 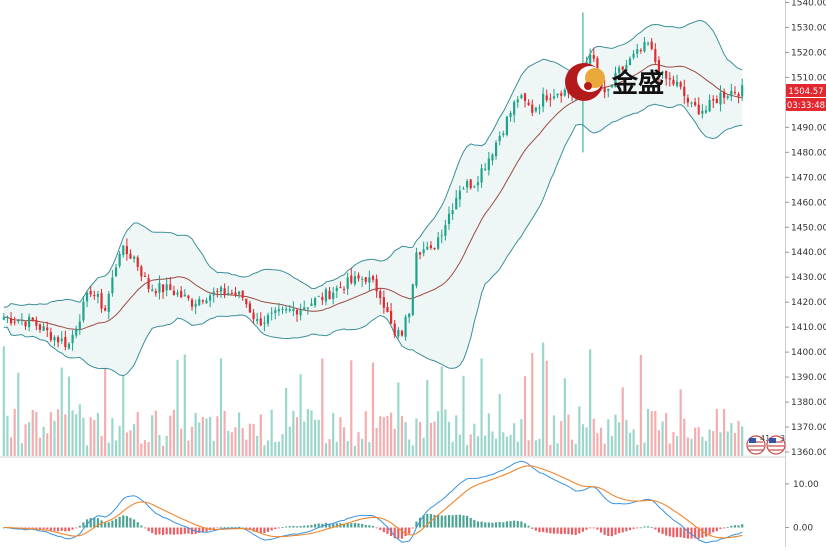 What do you see at coordinates (776, 444) in the screenshot?
I see `event-badge-2: 3` at bounding box center [776, 444].